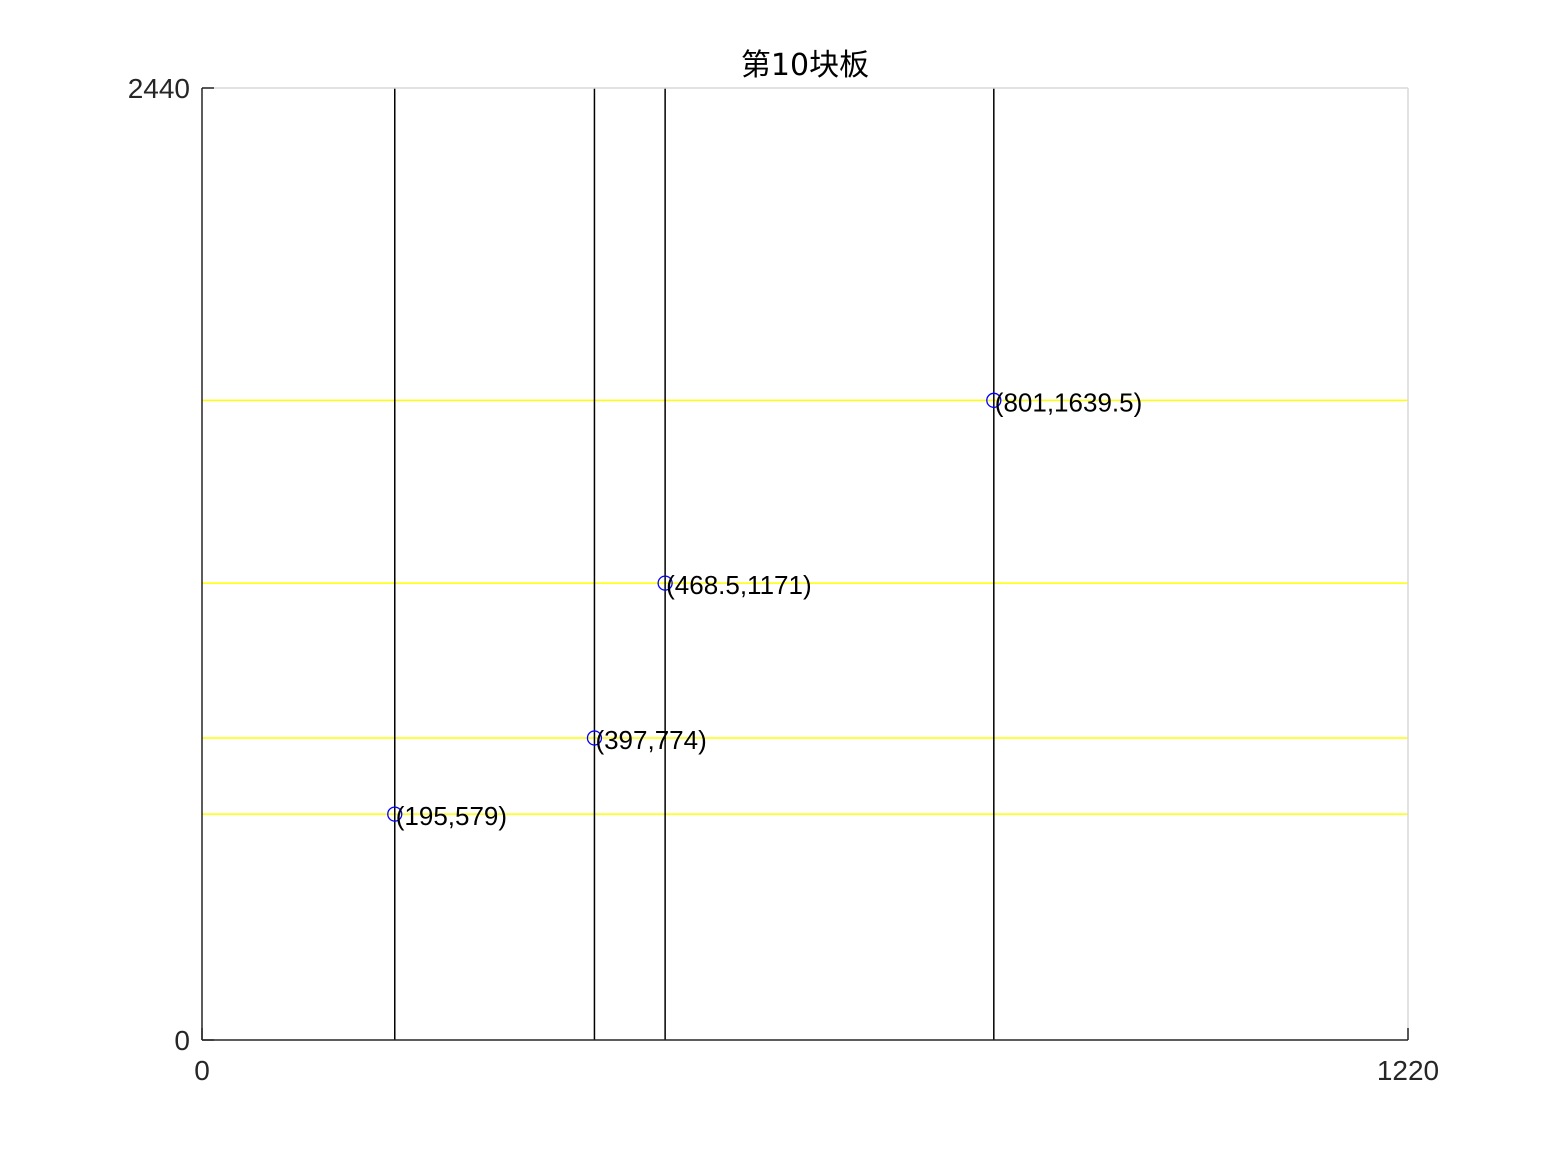  What do you see at coordinates (805, 65) in the screenshot?
I see `chart-title: 第10块板` at bounding box center [805, 65].